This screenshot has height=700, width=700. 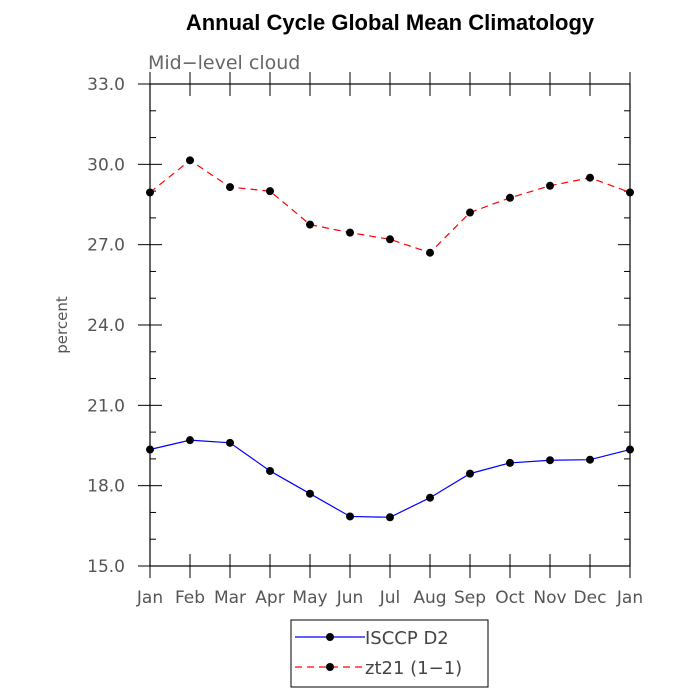 What do you see at coordinates (190, 598) in the screenshot?
I see `x-tick-label: Feb` at bounding box center [190, 598].